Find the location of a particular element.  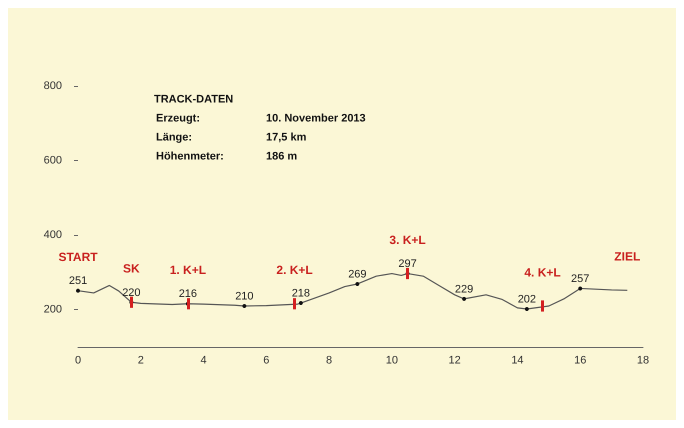

annotation: SK is located at coordinates (131, 269).